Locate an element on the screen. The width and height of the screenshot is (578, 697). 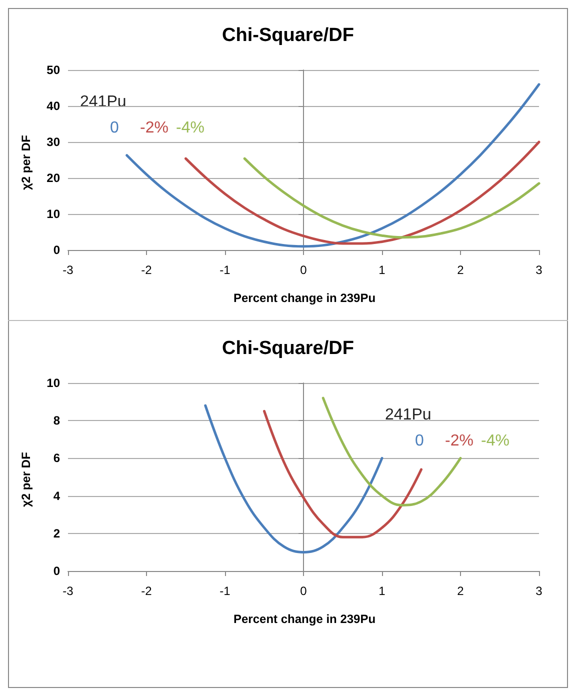
series-label: 0 is located at coordinates (114, 128).